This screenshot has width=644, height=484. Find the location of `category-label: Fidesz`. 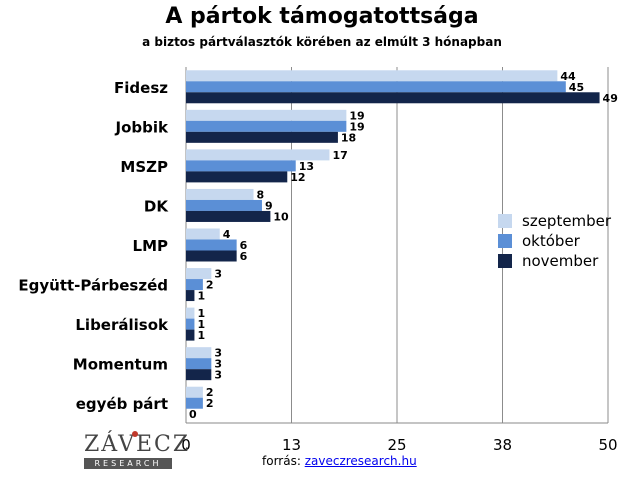

category-label: Fidesz is located at coordinates (141, 88).